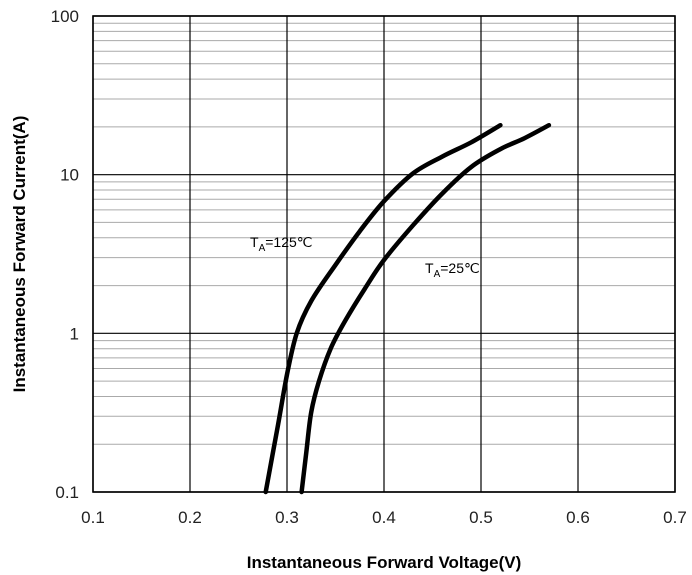 Image resolution: width=692 pixels, height=575 pixels. Describe the element at coordinates (65, 16) in the screenshot. I see `y-tick-label: 100` at that location.